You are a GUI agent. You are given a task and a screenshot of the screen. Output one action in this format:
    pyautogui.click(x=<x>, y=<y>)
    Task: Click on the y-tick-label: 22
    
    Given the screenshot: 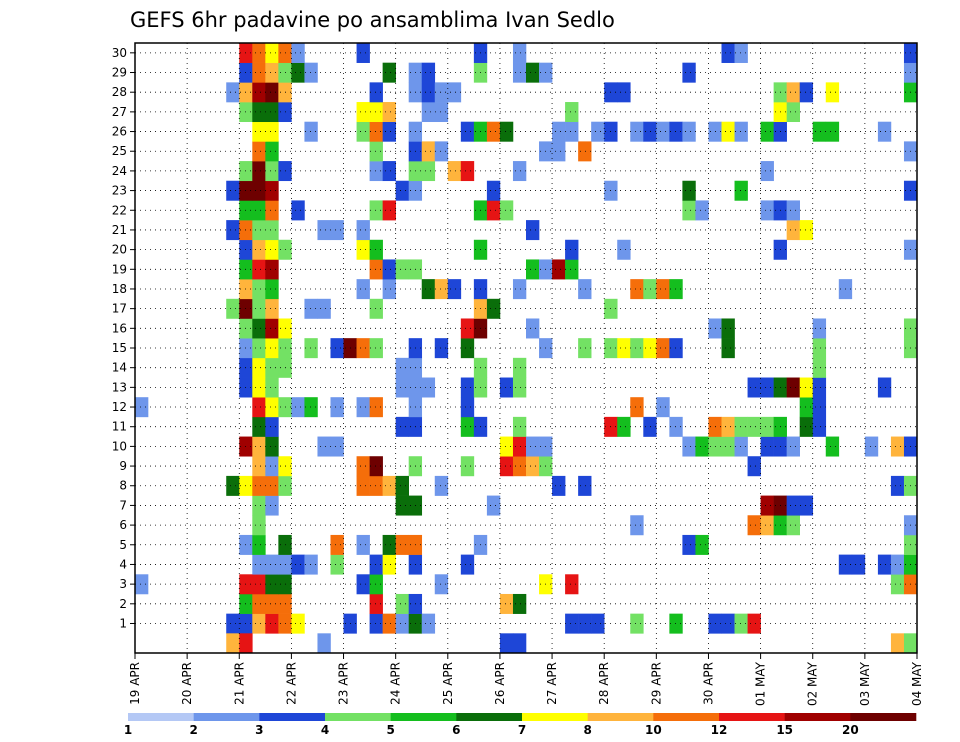 What is the action you would take?
    pyautogui.click(x=119, y=210)
    